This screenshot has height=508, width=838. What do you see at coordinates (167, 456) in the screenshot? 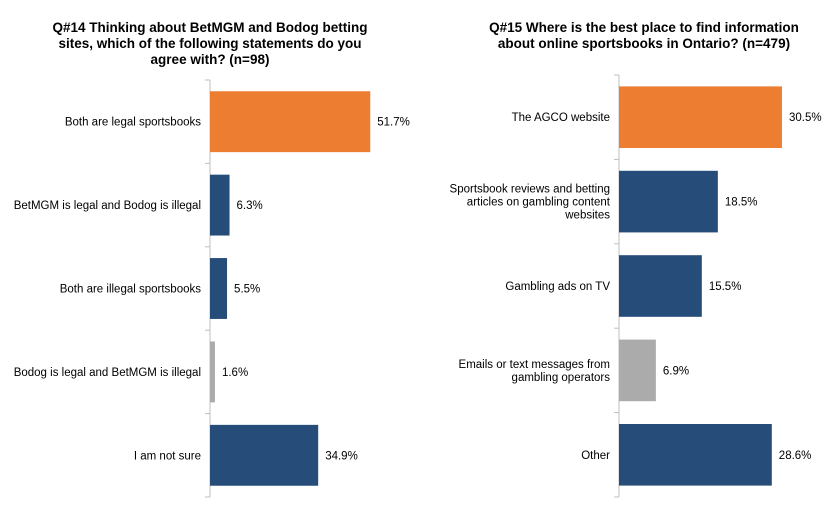
I see `category-label: I am not sure` at bounding box center [167, 456].